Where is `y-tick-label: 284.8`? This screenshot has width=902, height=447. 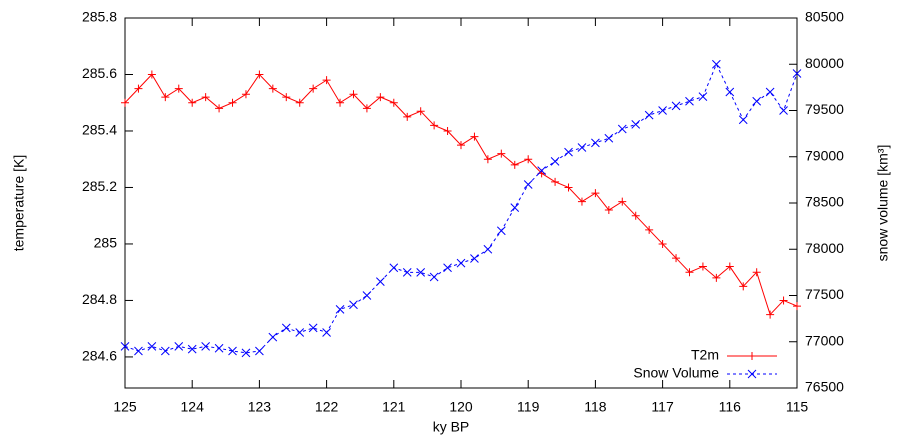 y-tick-label: 284.8 is located at coordinates (99, 299).